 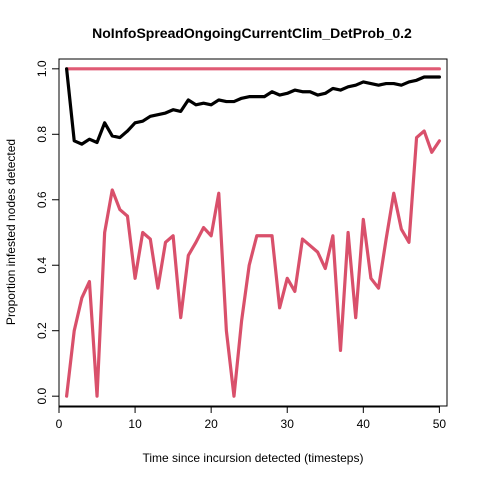 I want to click on y-tick-label: 0.2, so click(x=42, y=330).